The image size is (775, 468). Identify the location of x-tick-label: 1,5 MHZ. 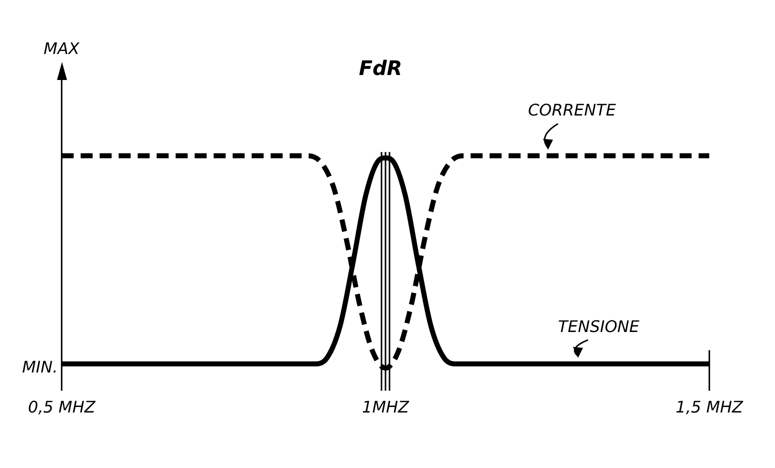
(710, 407).